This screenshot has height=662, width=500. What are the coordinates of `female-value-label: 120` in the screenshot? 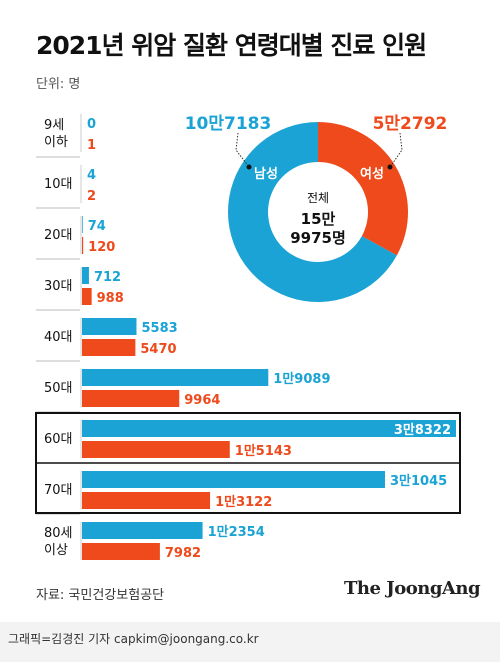 It's located at (101, 247).